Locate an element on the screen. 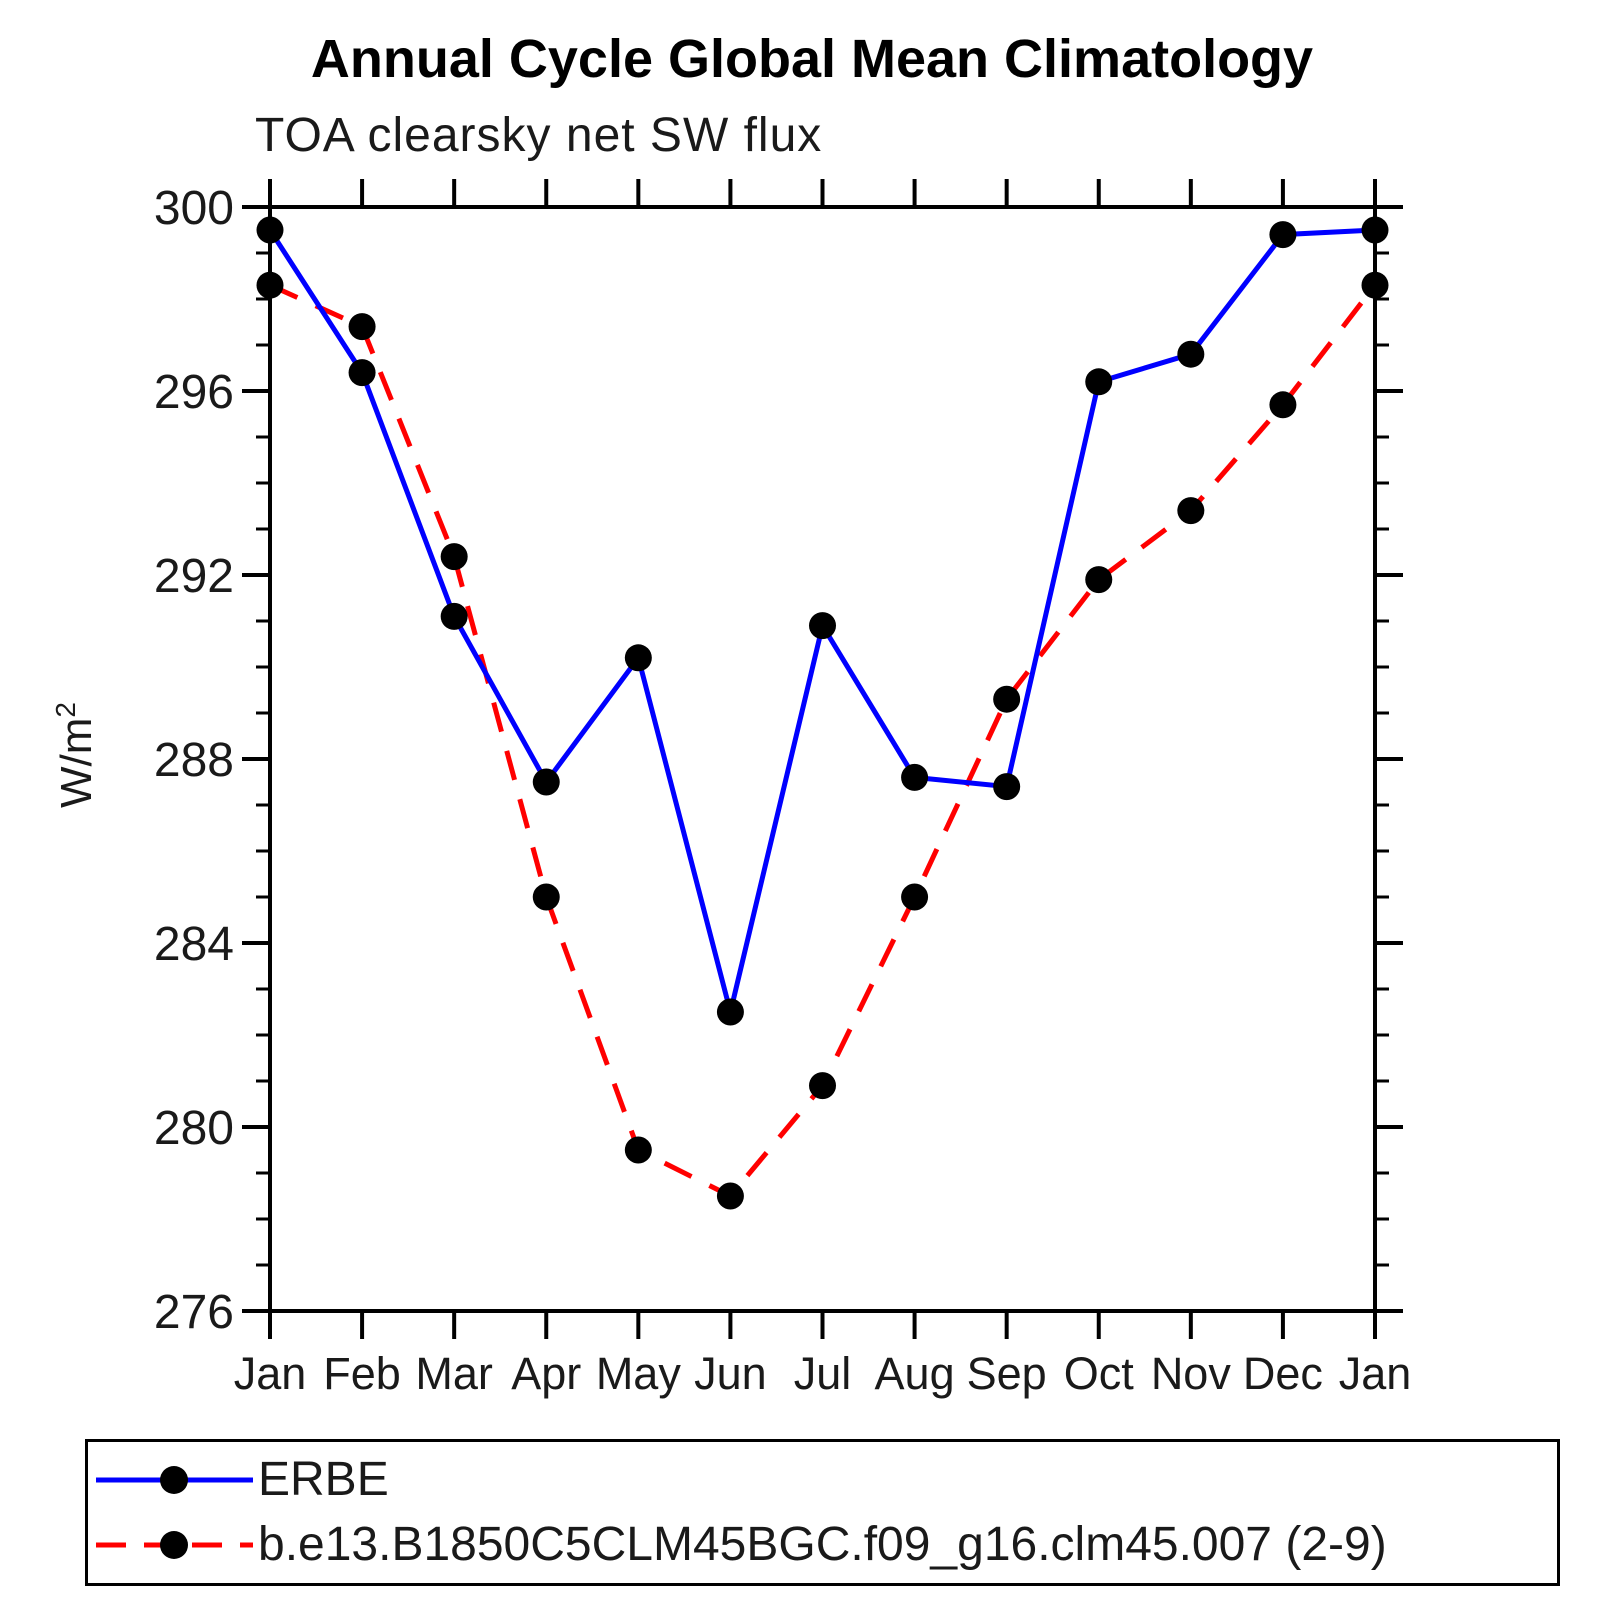  x-tick-label: Jun is located at coordinates (730, 1373).